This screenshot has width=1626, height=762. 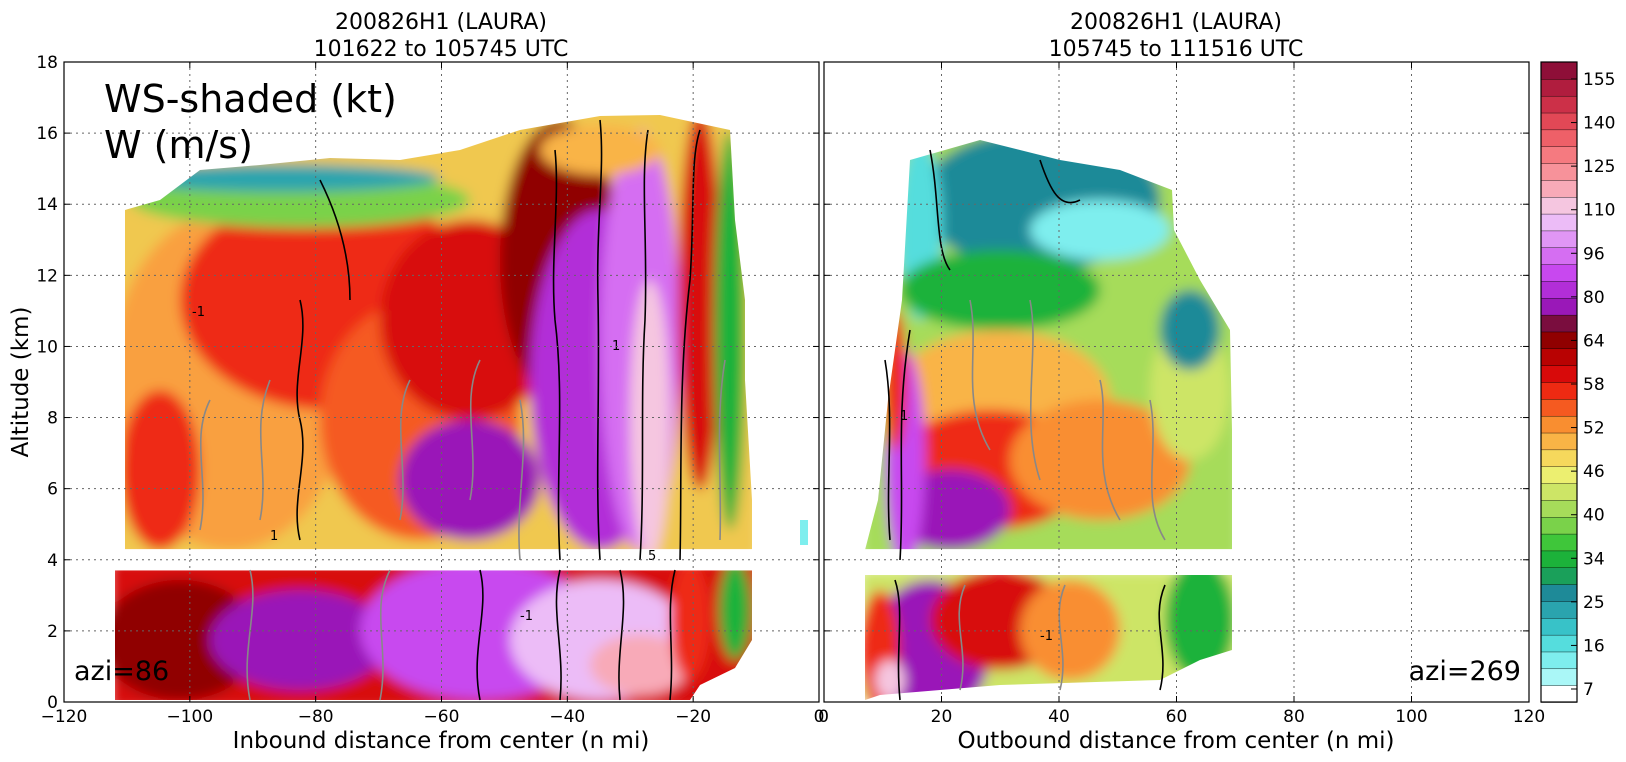 I want to click on colorbar-tick-label: 25, so click(x=1594, y=603).